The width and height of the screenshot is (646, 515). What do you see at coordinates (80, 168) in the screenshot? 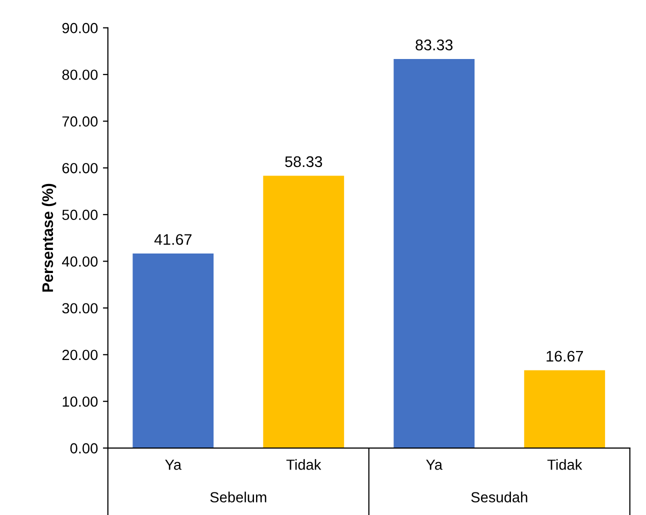
I see `y-tick-label: 60.00` at bounding box center [80, 168].